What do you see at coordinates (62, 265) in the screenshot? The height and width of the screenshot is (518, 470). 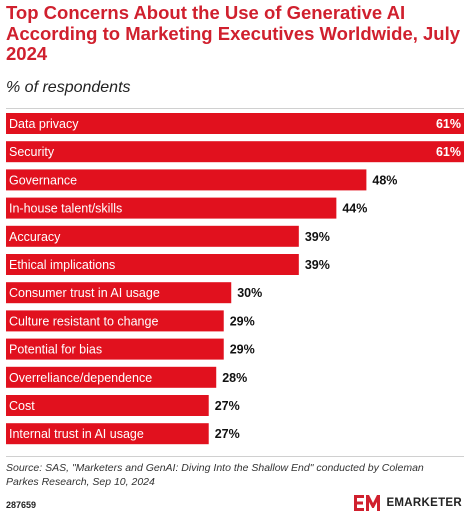 I see `category-label: Ethical implications` at bounding box center [62, 265].